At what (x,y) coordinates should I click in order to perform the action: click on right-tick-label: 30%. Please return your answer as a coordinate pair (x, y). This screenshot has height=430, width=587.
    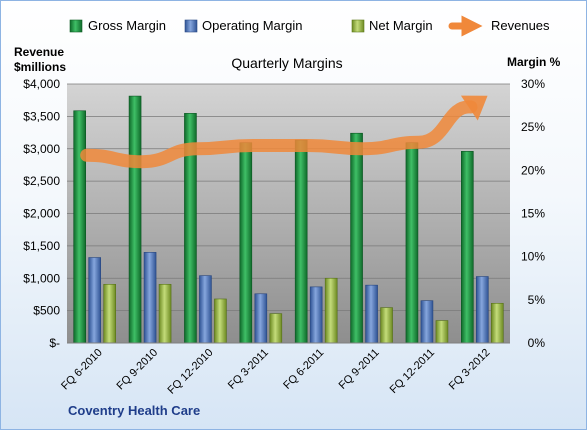
    Looking at the image, I should click on (533, 84).